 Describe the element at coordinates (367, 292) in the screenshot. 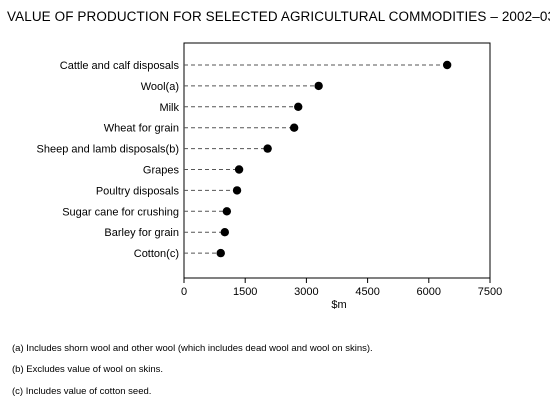

I see `x-tick-label: 4500` at that location.